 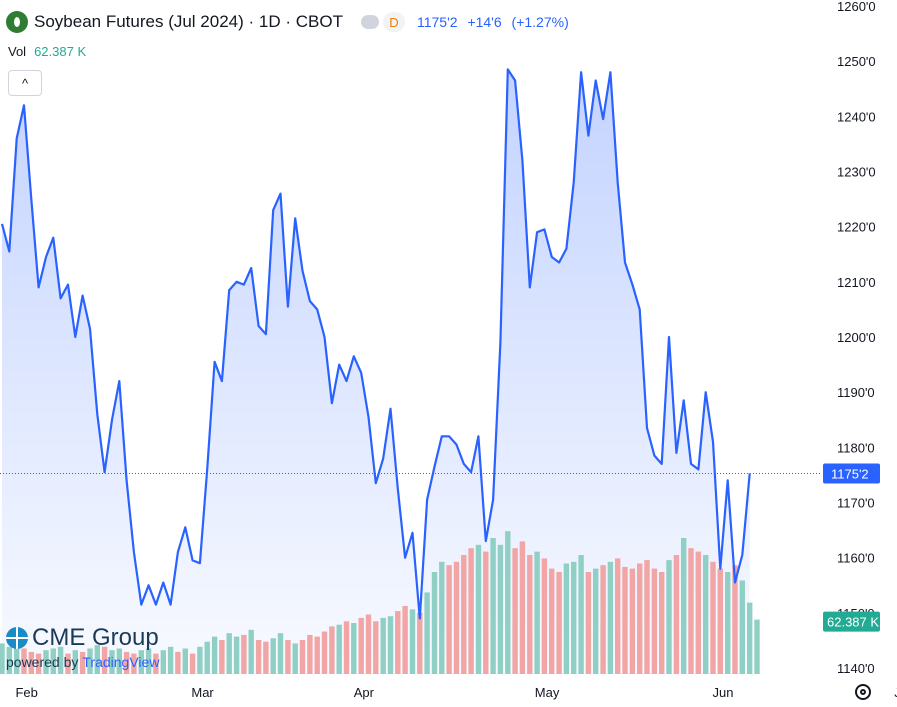 What do you see at coordinates (856, 172) in the screenshot?
I see `y-tick-label: 1230'0` at bounding box center [856, 172].